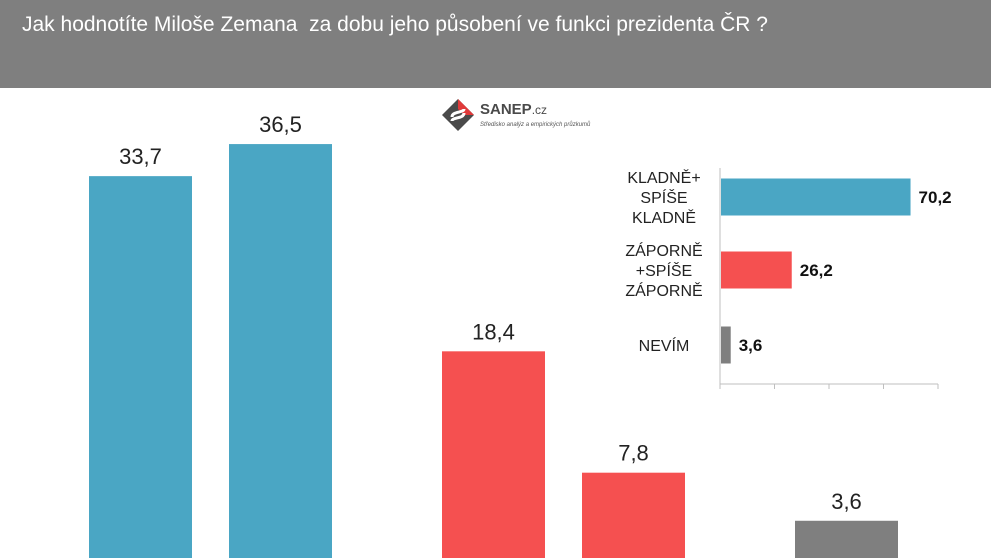 Image resolution: width=991 pixels, height=558 pixels. I want to click on inset-category-label-1-0: ZÁPORNĚ, so click(663, 250).